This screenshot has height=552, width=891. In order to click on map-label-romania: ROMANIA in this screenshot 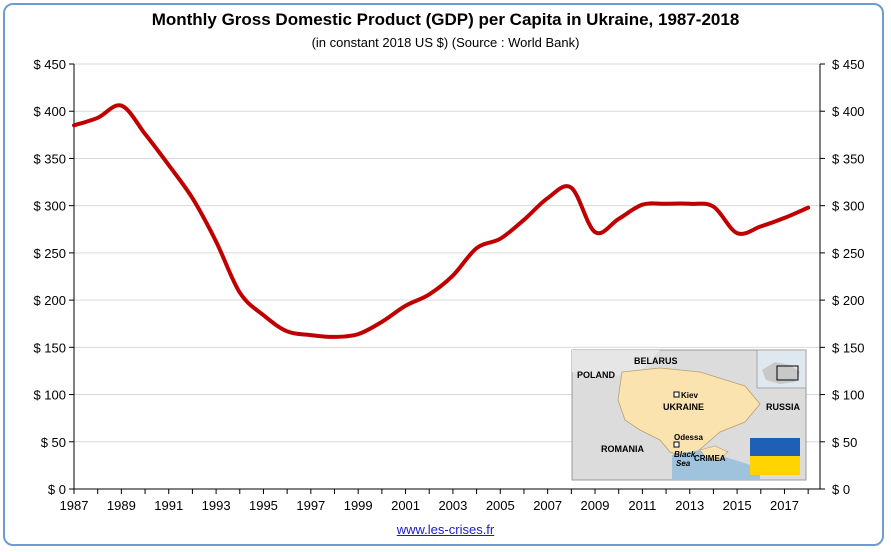, I will do `click(622, 449)`.